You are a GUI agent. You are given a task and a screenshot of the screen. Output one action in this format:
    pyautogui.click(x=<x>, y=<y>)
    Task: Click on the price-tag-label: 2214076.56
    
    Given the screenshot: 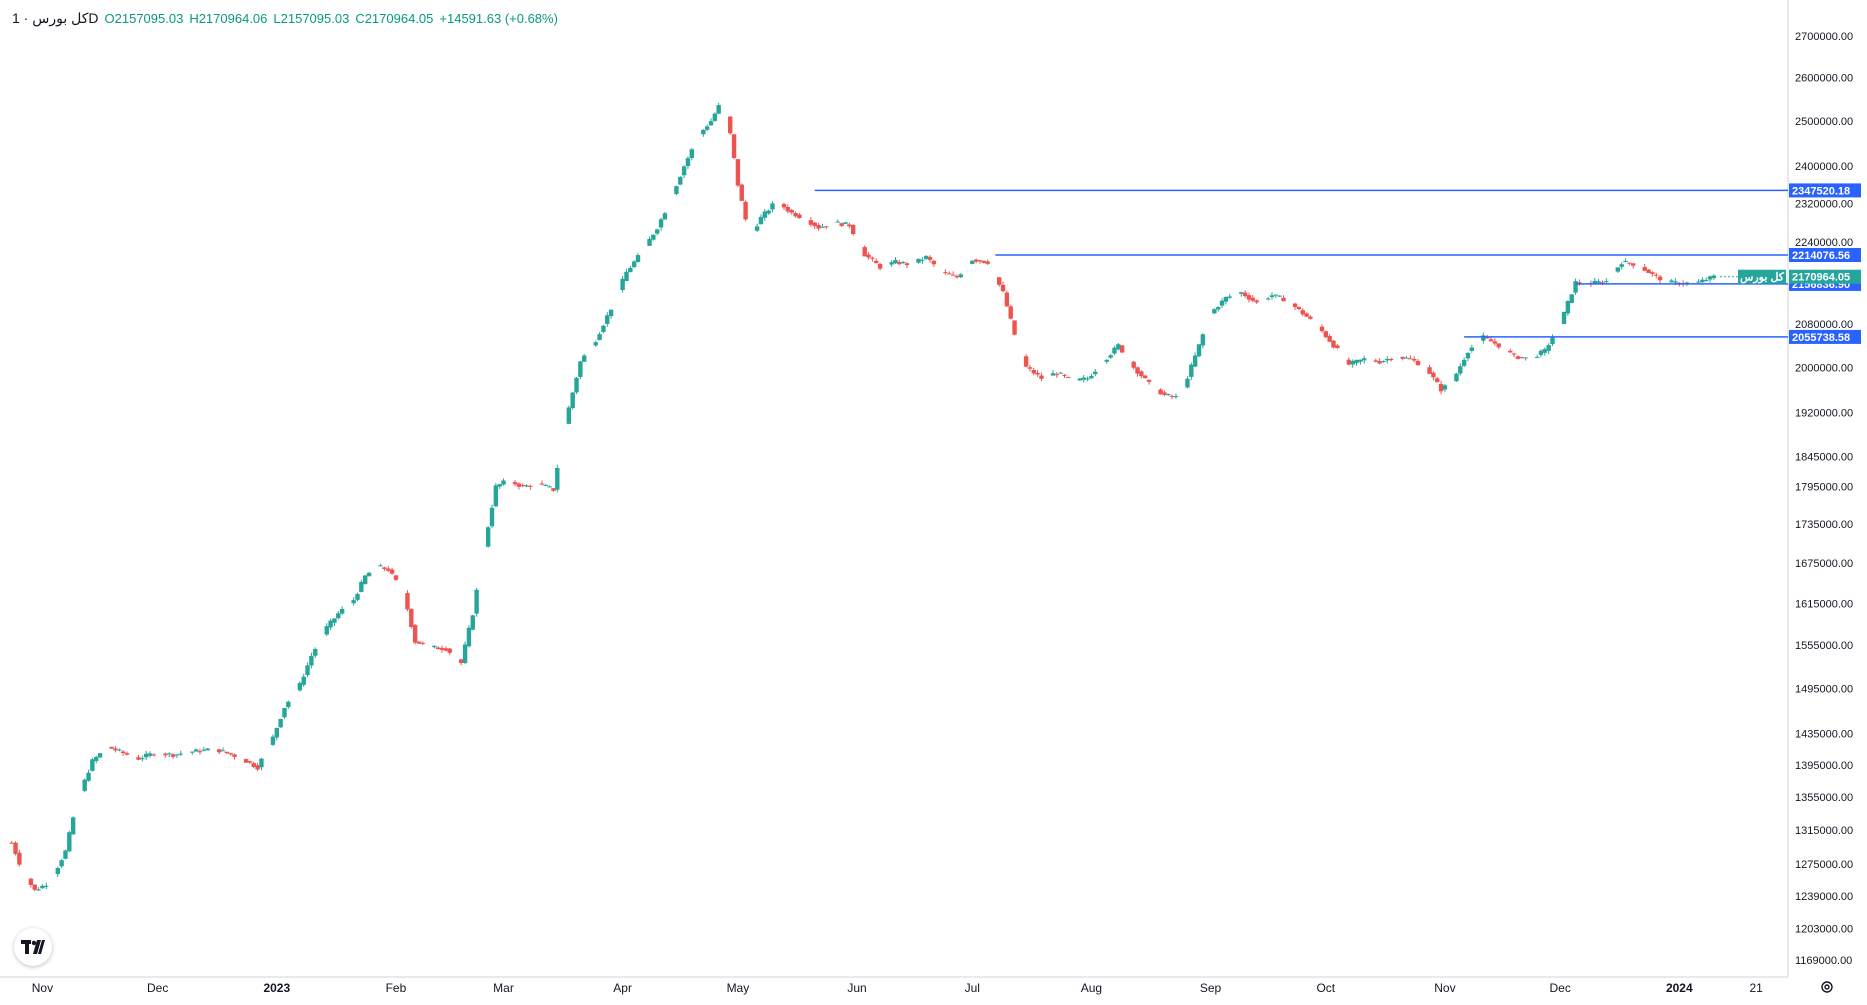 What is the action you would take?
    pyautogui.click(x=1821, y=256)
    